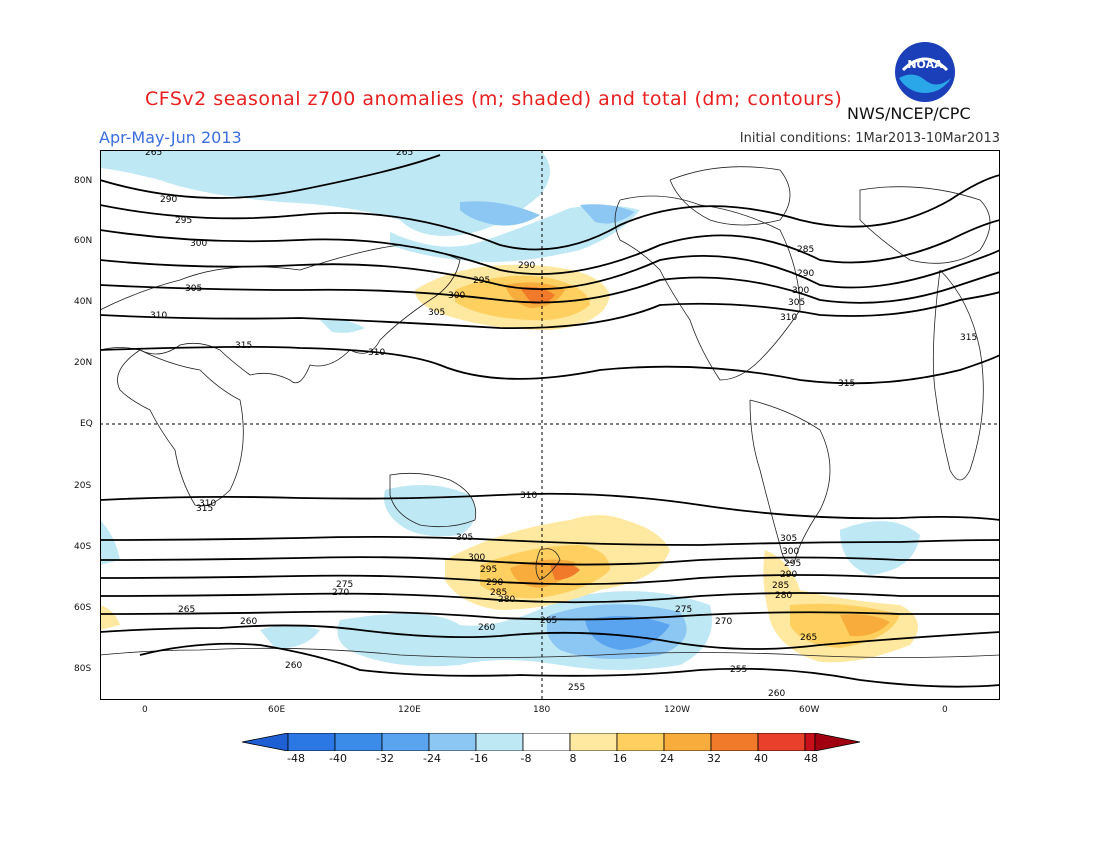 The width and height of the screenshot is (1100, 850). I want to click on lat-label: 80N, so click(83, 181).